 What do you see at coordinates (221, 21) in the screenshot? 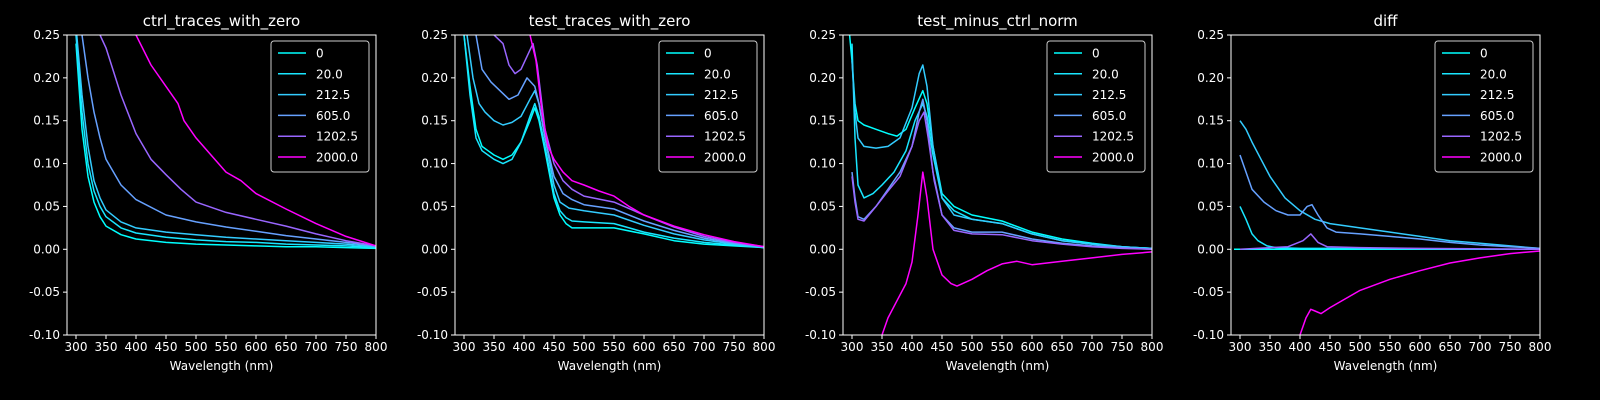
I see `chart-title: ctrl_traces_with_zero` at bounding box center [221, 21].